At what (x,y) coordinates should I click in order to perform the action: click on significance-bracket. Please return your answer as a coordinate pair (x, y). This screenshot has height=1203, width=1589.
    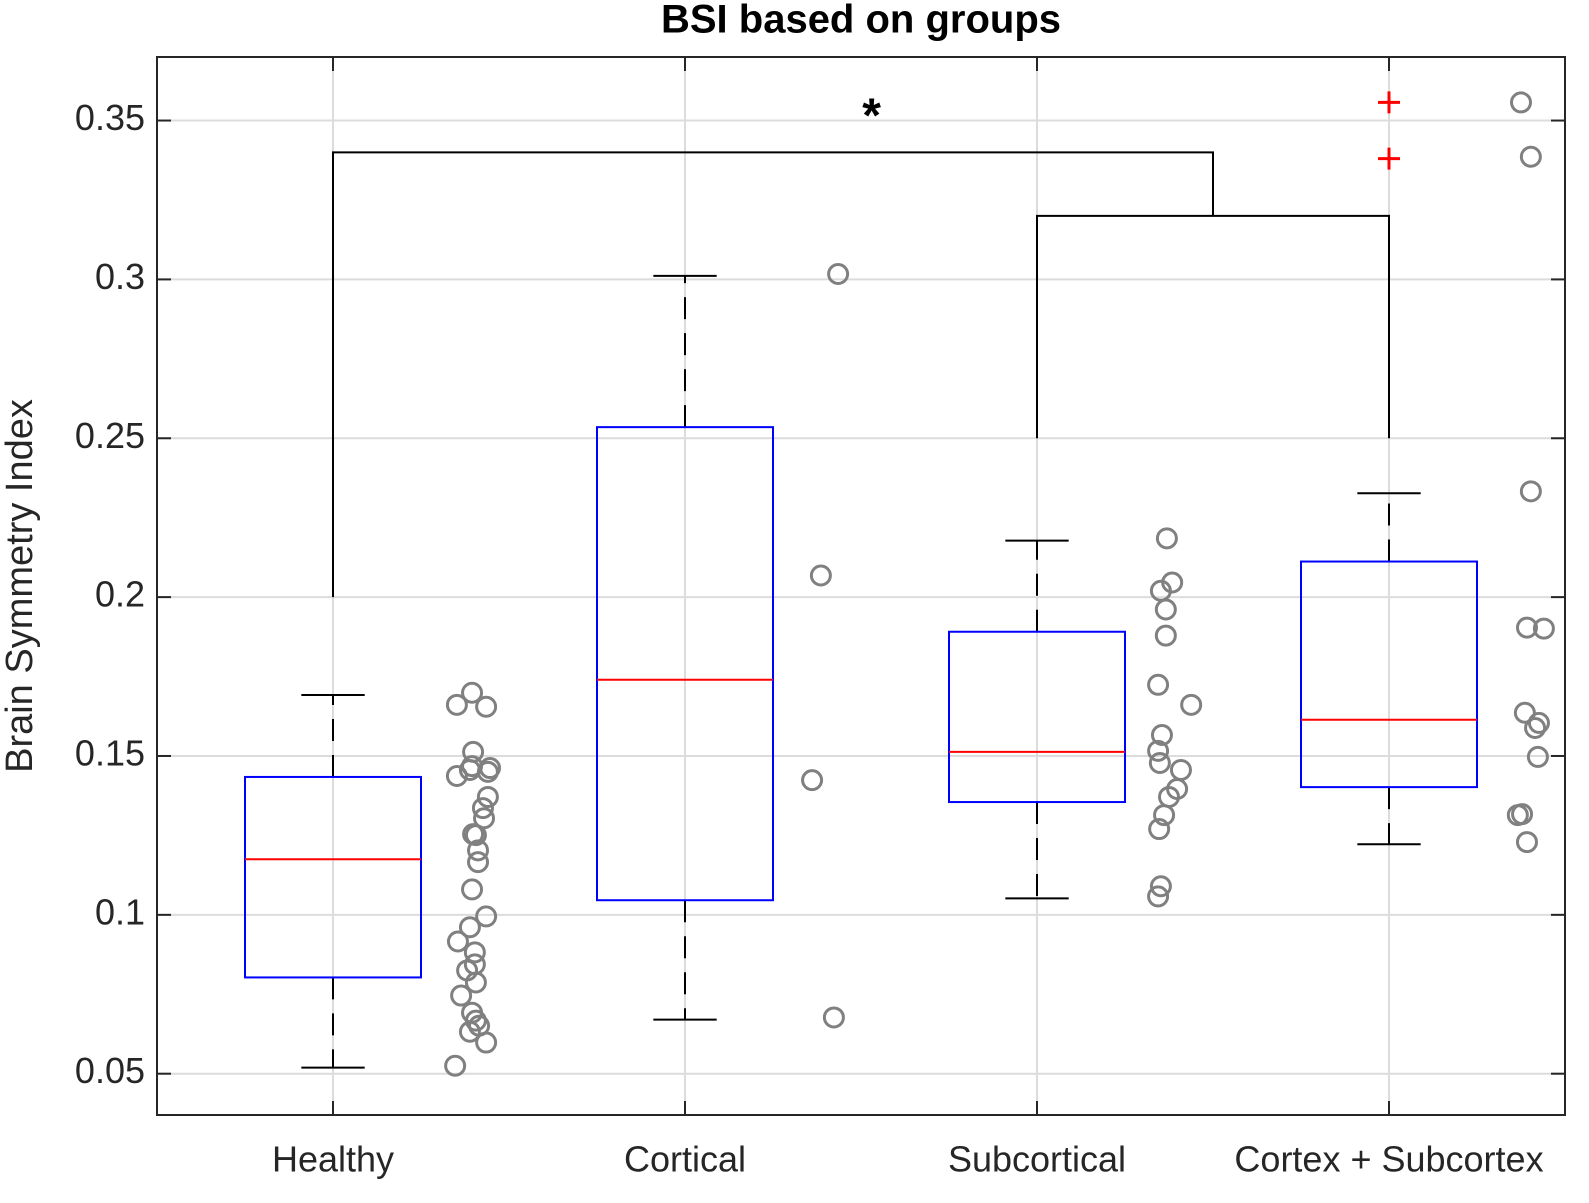
    Looking at the image, I should click on (1213, 326).